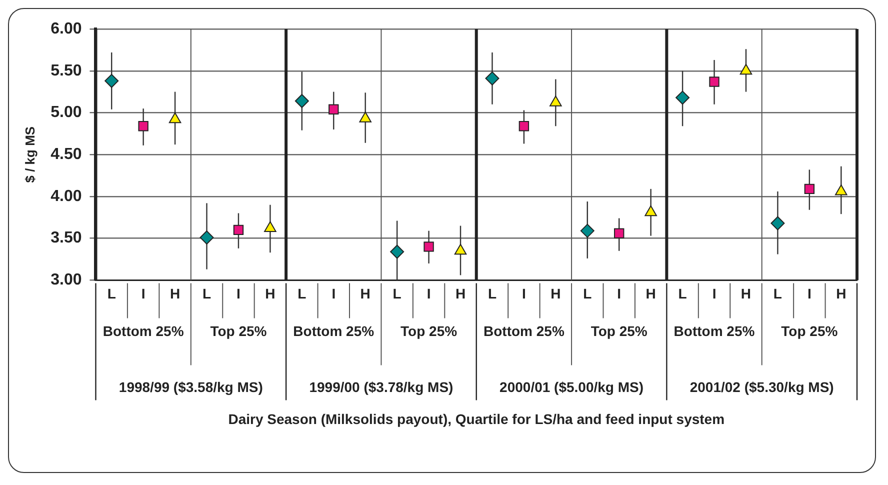 The image size is (888, 485). Describe the element at coordinates (66, 238) in the screenshot. I see `y-tick-label: 3.50` at that location.